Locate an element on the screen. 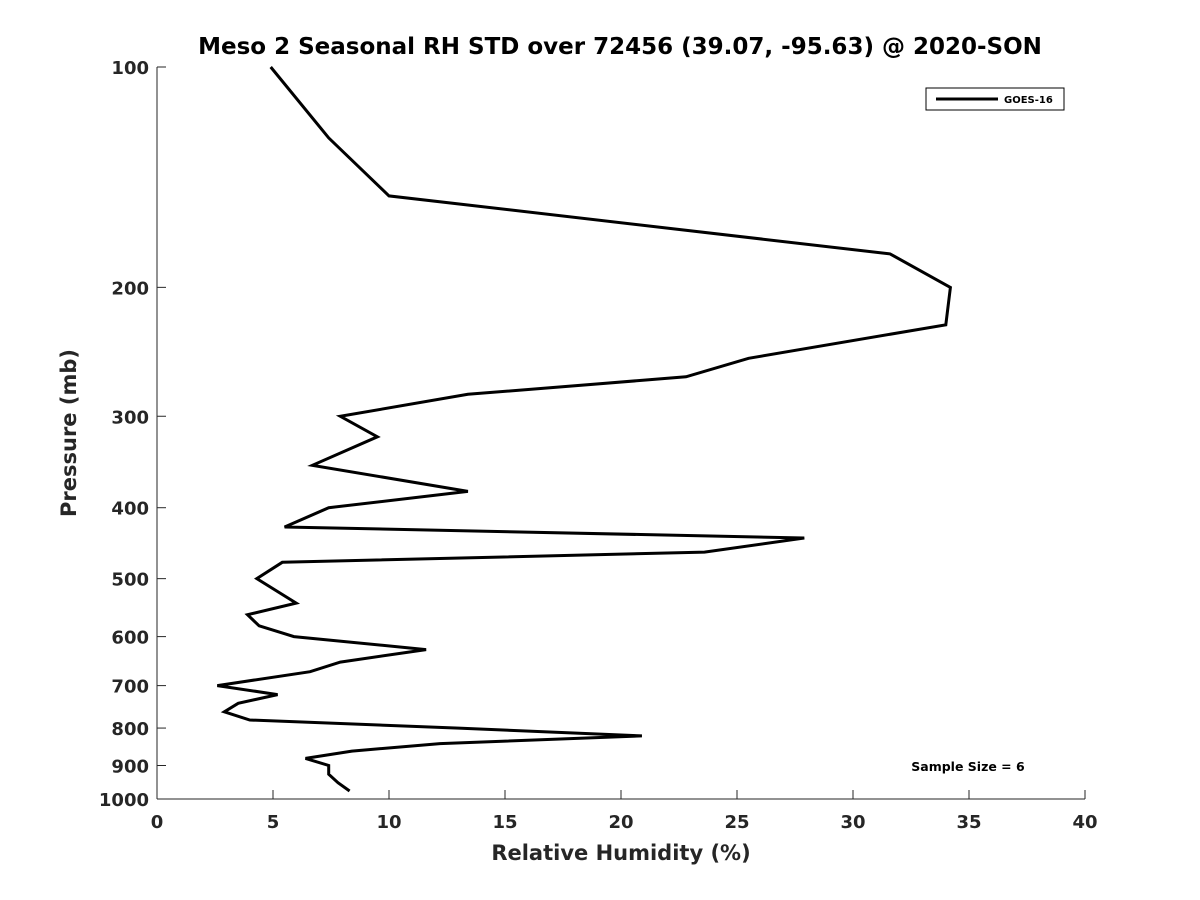 This screenshot has height=900, width=1200. y-axis: 100 200 300 400 500 600 700 800 900 1000 is located at coordinates (132, 434).